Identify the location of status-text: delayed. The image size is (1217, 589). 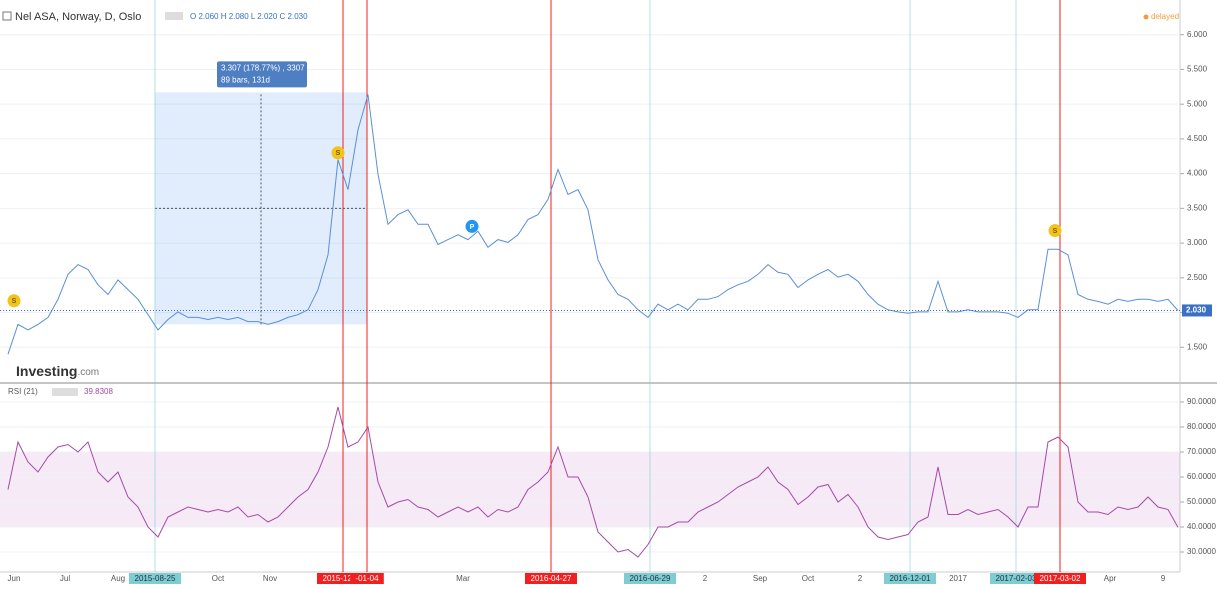
(1165, 16).